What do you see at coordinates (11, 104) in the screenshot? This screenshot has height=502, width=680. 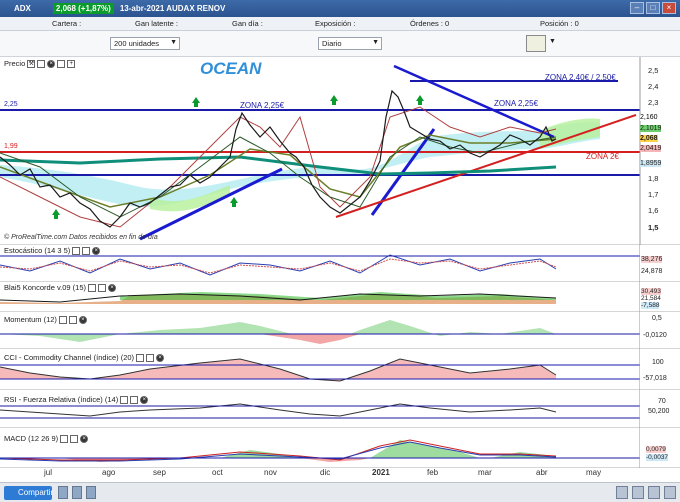 I see `level-225-label: 2,25` at bounding box center [11, 104].